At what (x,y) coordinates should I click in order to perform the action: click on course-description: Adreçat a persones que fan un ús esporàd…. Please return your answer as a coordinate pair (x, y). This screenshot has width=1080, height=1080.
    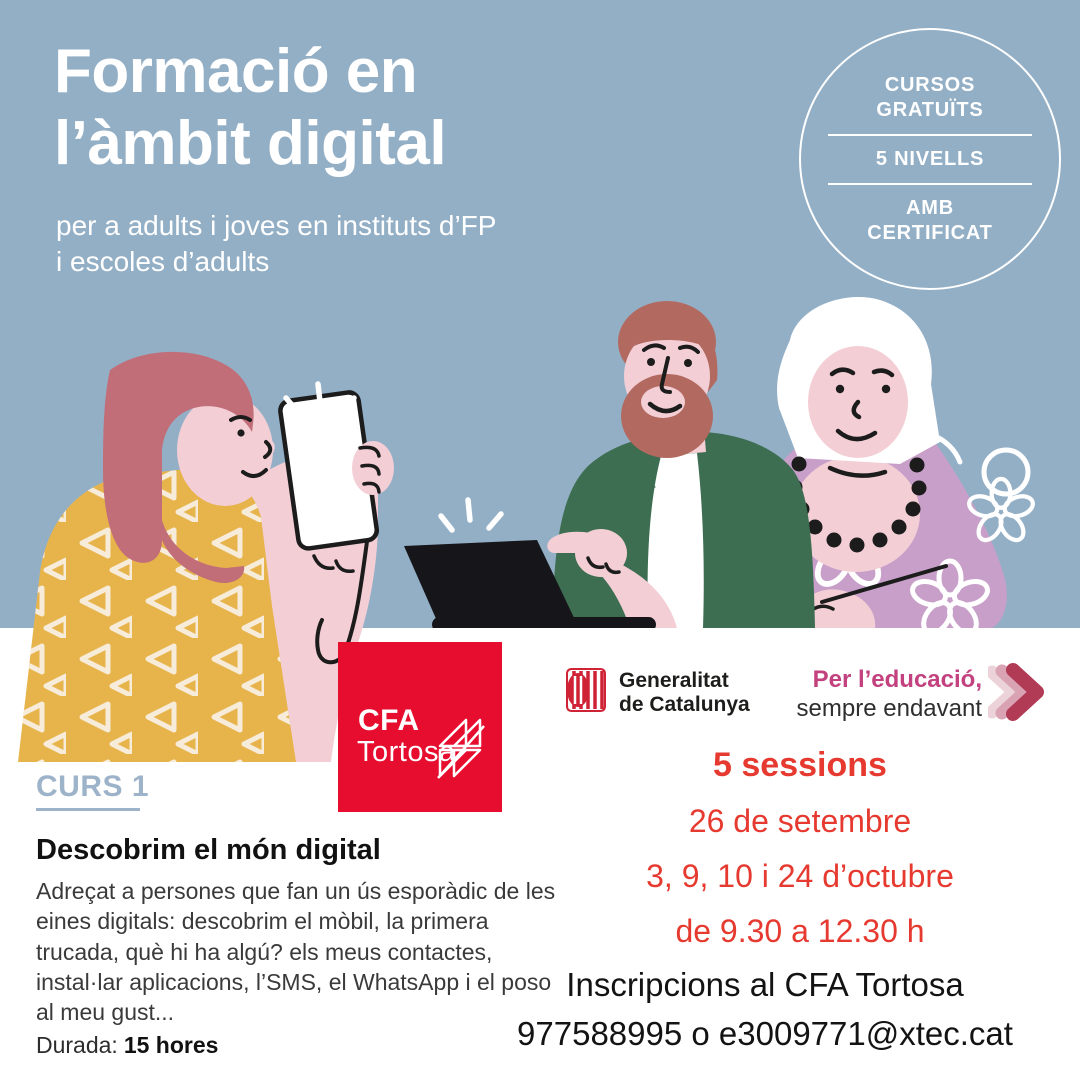
    Looking at the image, I should click on (296, 952).